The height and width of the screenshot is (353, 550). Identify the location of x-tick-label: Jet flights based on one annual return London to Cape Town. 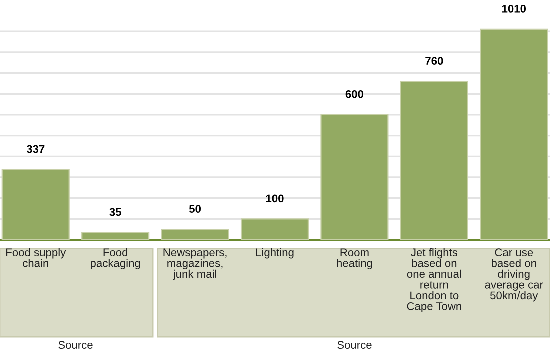
(434, 280).